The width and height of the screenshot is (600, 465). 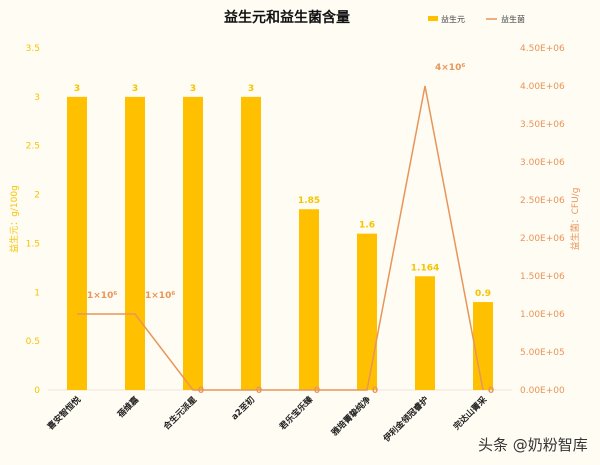 I want to click on y-axis-left-label: 益生元：g/100g, so click(x=14, y=219).